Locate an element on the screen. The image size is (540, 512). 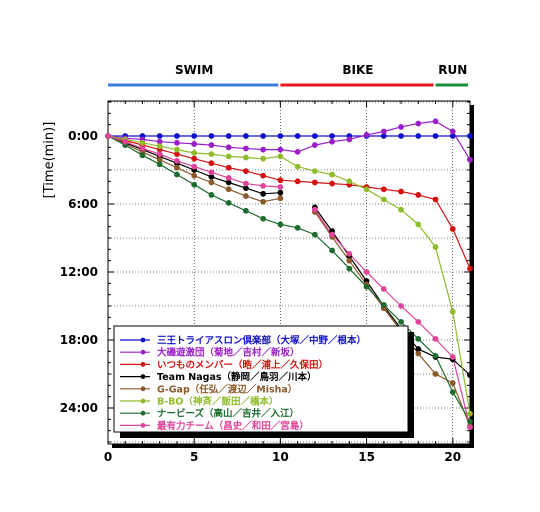
x-tick-label: 5 is located at coordinates (194, 457).